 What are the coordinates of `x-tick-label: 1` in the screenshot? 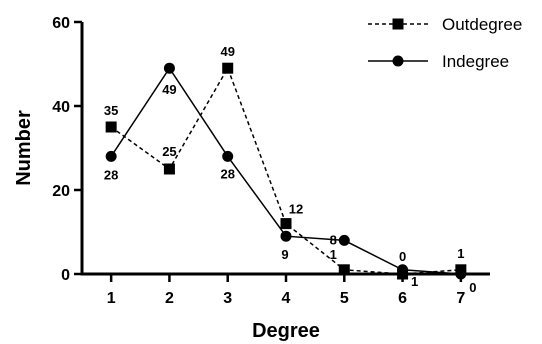 It's located at (111, 298).